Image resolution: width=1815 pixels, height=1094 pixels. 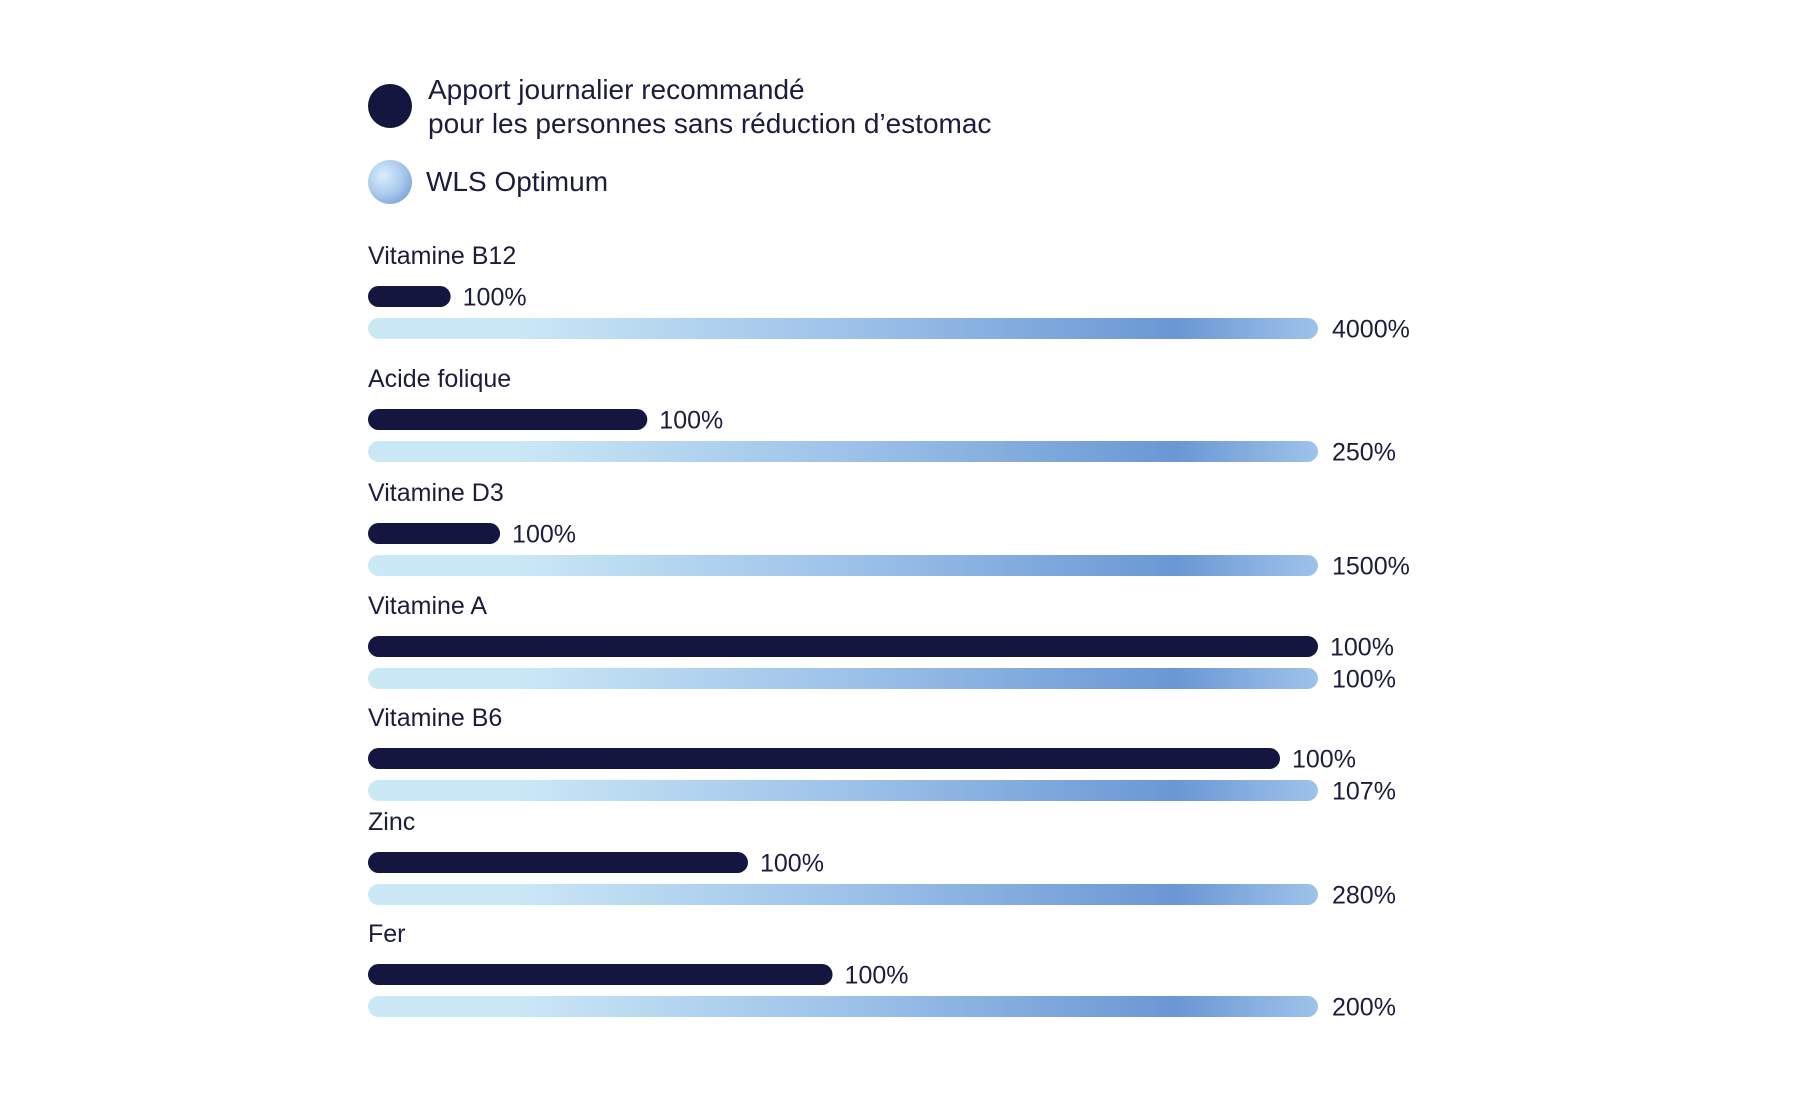 I want to click on category-group: Vitamine D3 100% 1500%, so click(x=889, y=530).